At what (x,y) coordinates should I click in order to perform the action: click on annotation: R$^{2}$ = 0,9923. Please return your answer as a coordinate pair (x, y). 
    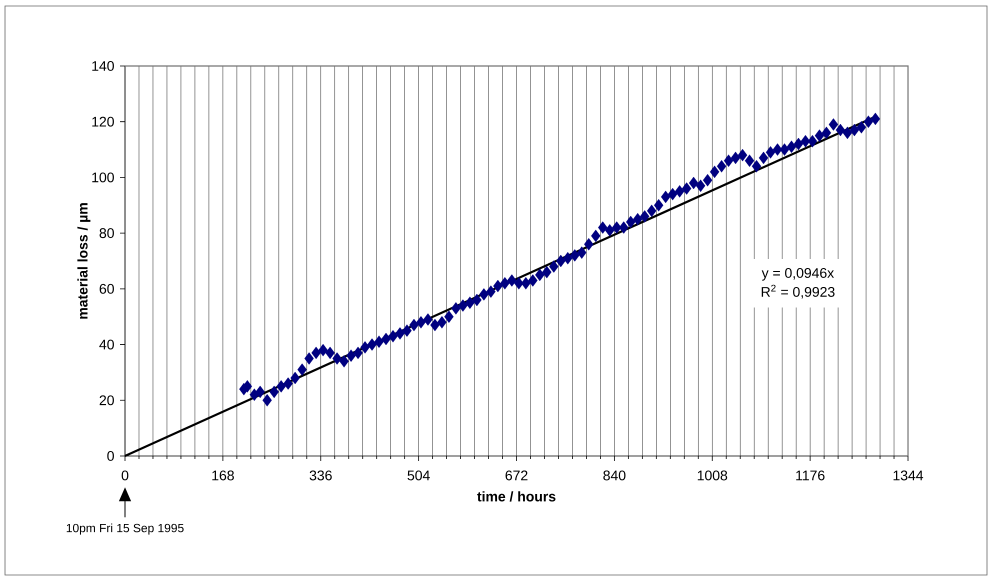
    Looking at the image, I should click on (798, 291).